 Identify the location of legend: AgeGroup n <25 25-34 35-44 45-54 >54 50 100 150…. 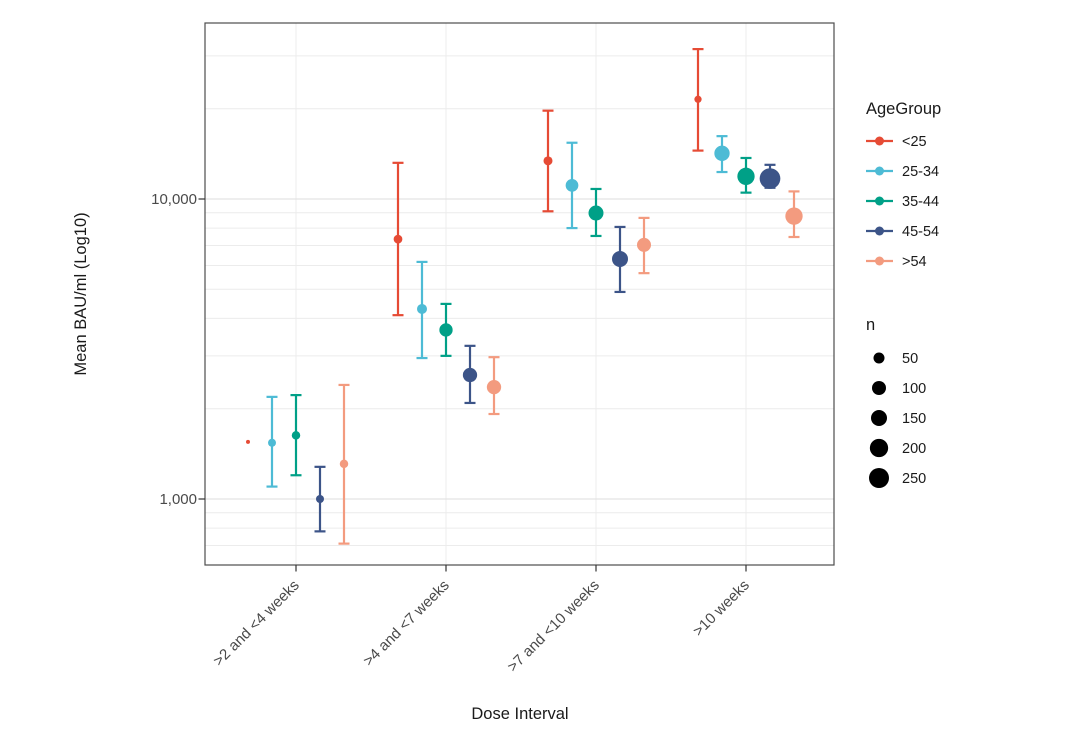
(903, 294).